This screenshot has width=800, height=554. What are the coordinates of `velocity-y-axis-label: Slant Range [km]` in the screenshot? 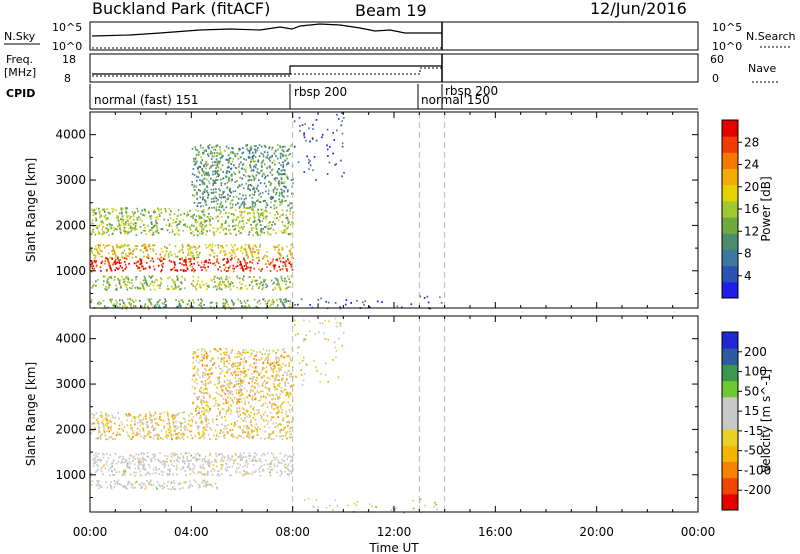 It's located at (31, 414).